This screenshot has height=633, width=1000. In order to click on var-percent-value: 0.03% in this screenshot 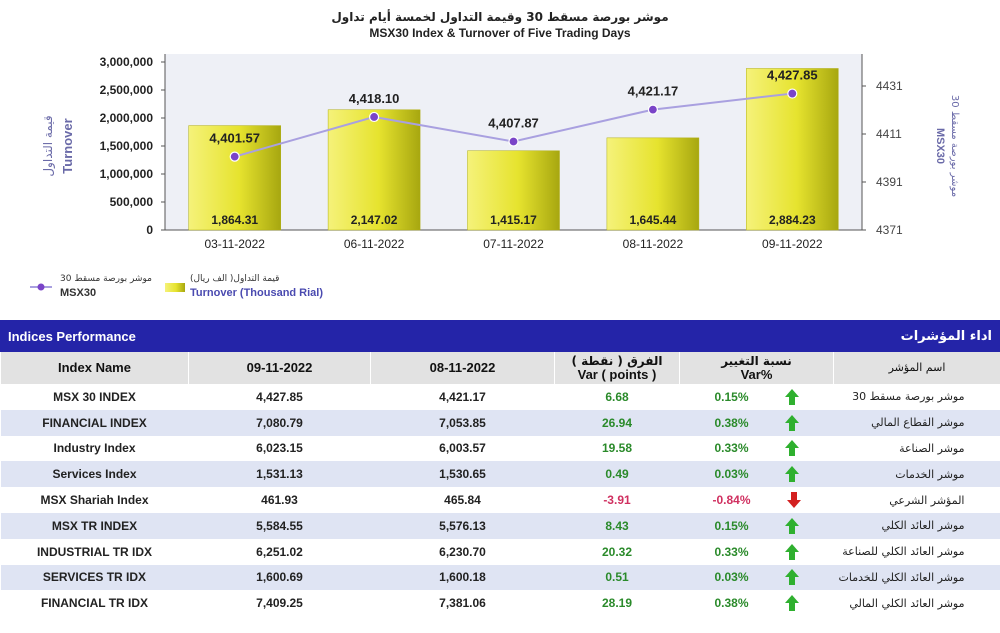, I will do `click(731, 577)`.